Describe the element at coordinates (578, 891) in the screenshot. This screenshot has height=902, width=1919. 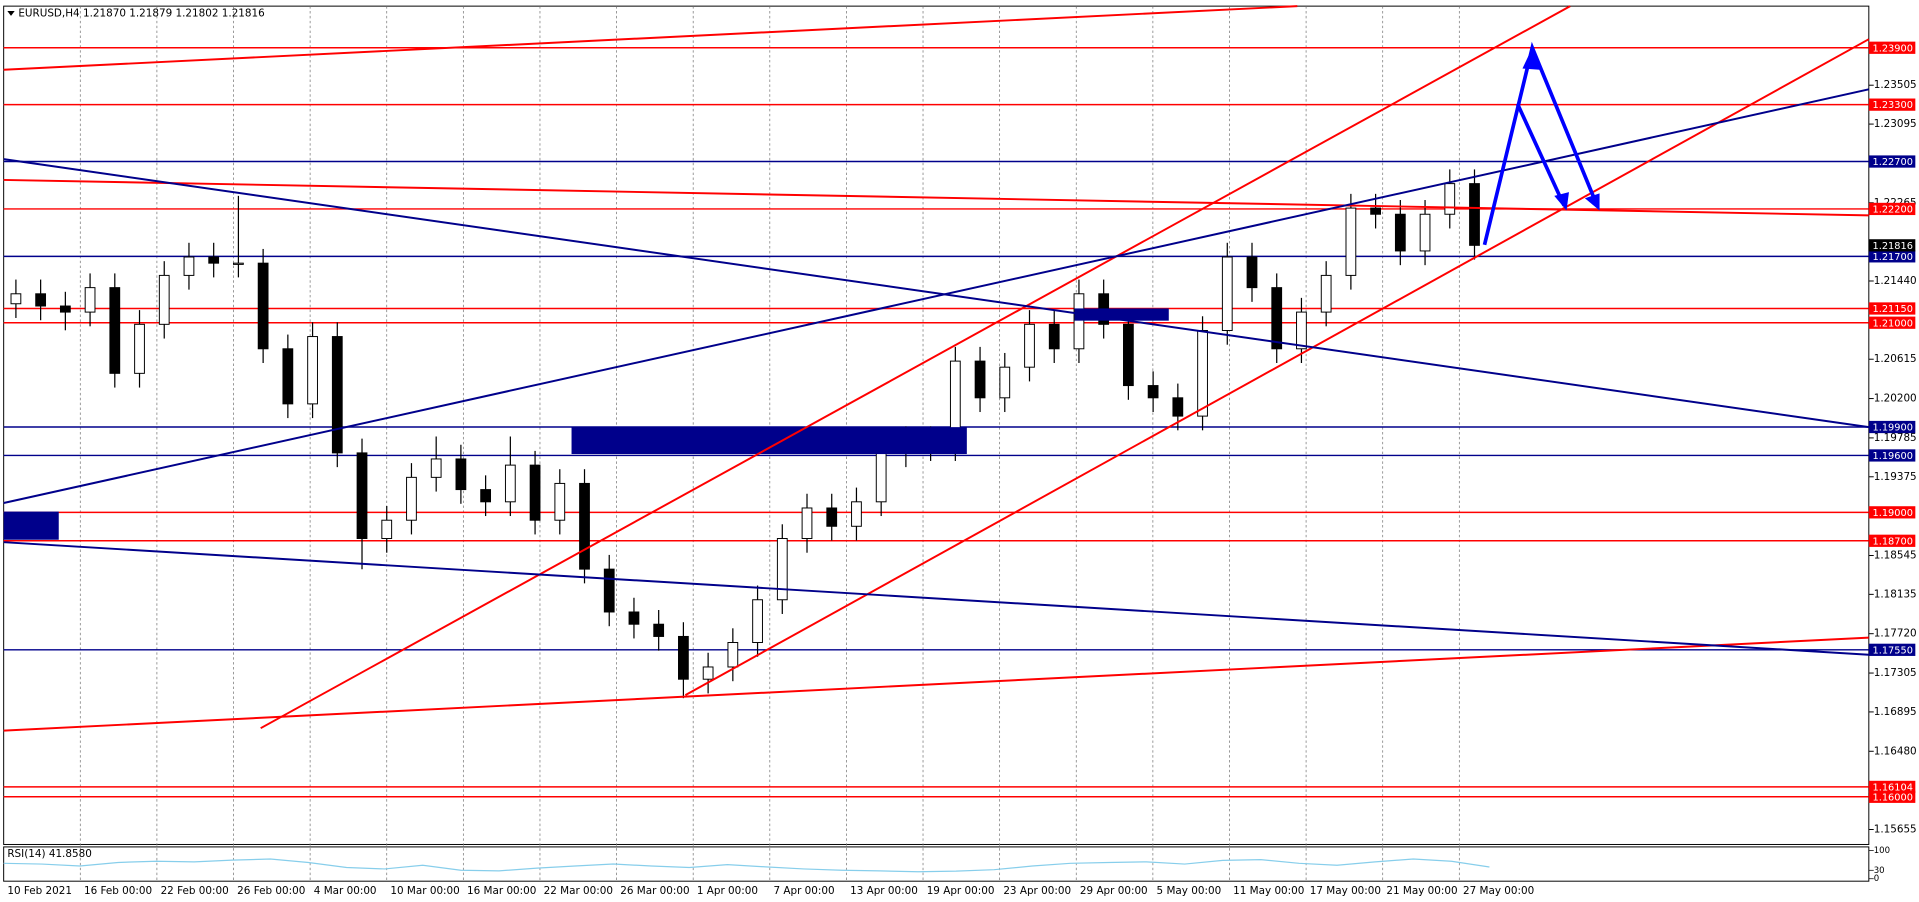
I see `x-tick-label: 22 Mar 00:00` at that location.